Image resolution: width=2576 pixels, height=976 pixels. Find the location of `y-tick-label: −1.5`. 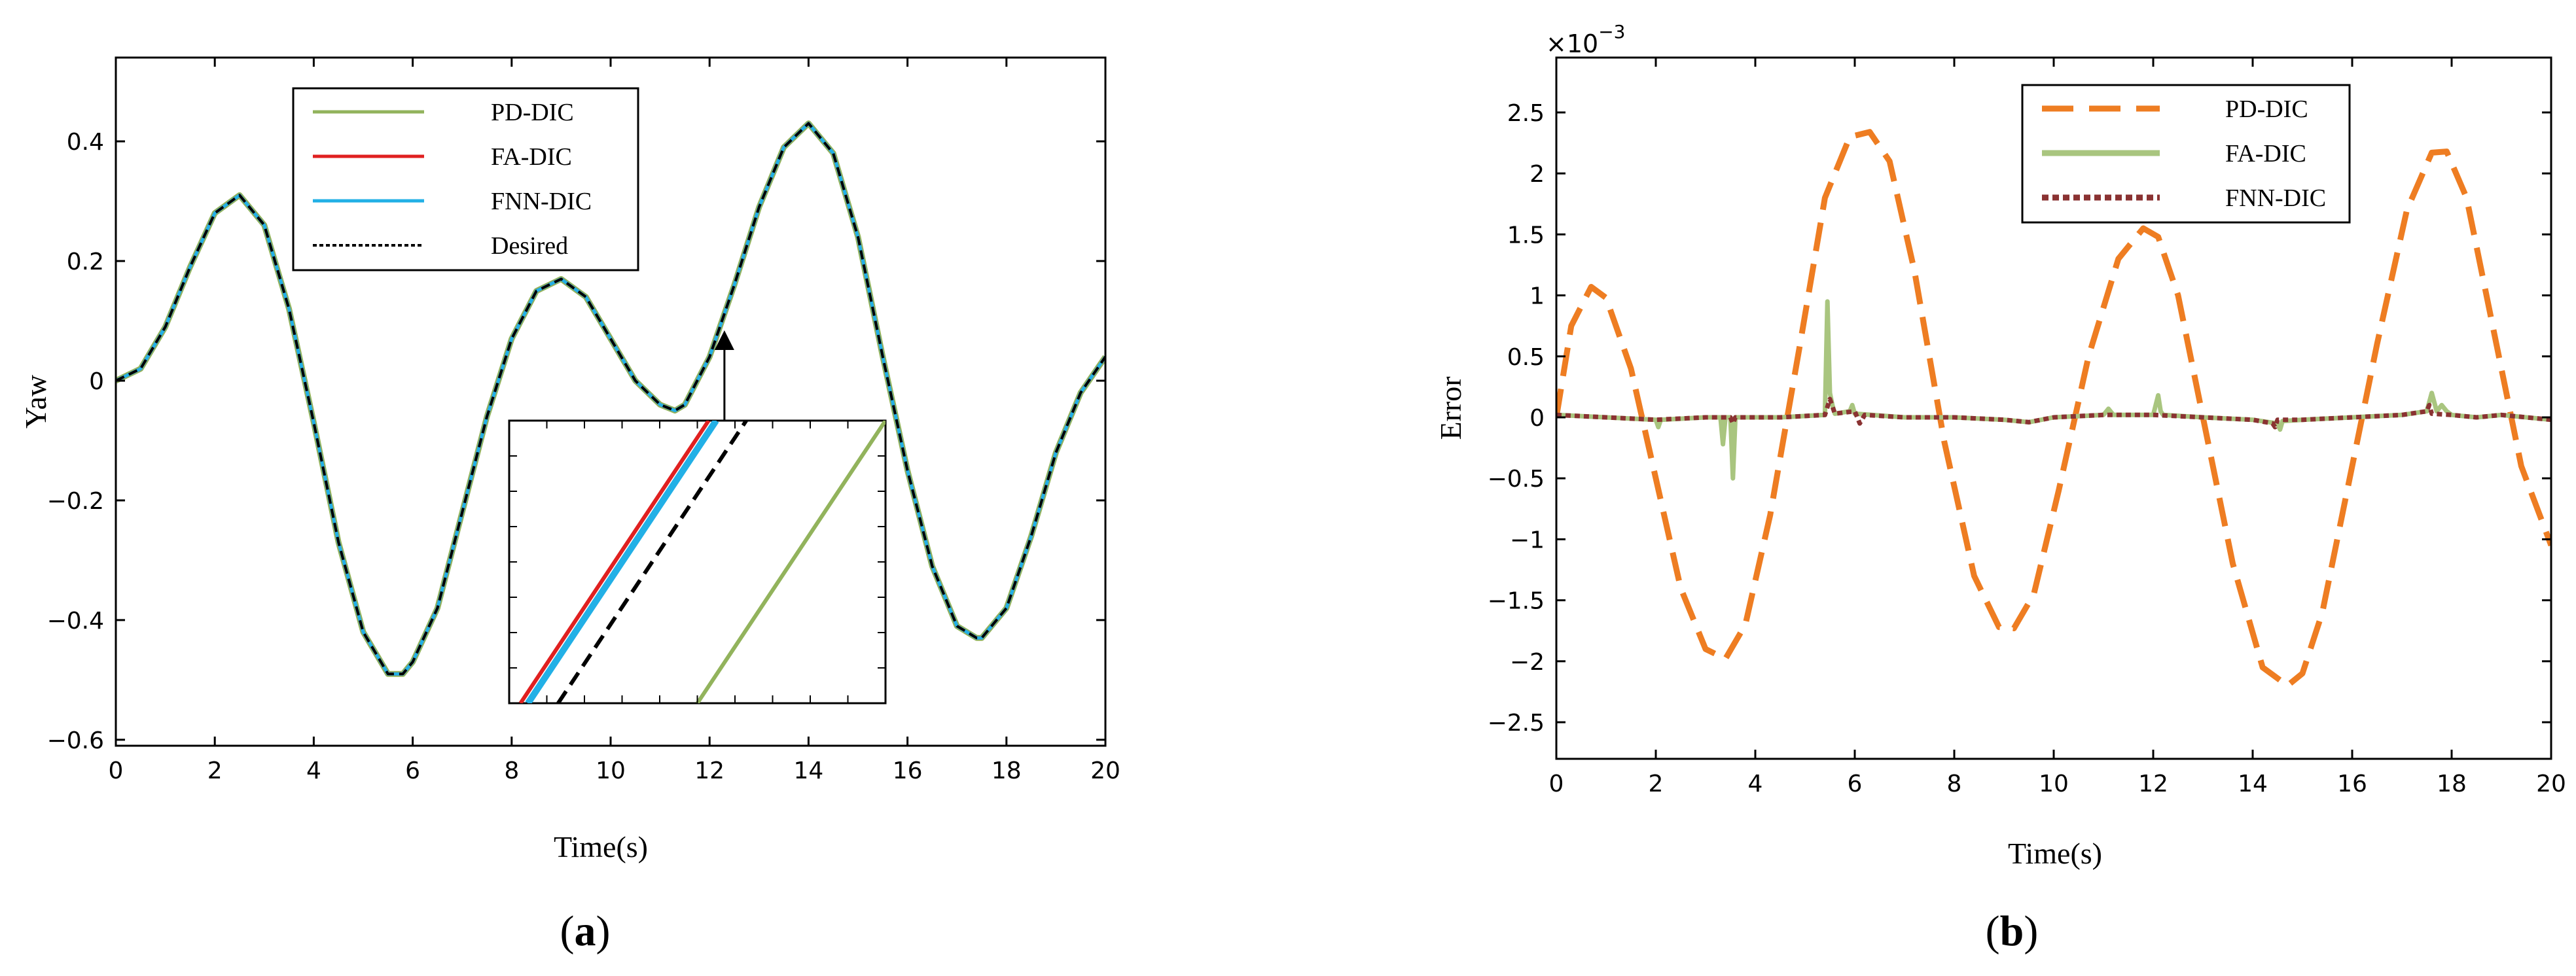

y-tick-label: −1.5 is located at coordinates (1516, 601).